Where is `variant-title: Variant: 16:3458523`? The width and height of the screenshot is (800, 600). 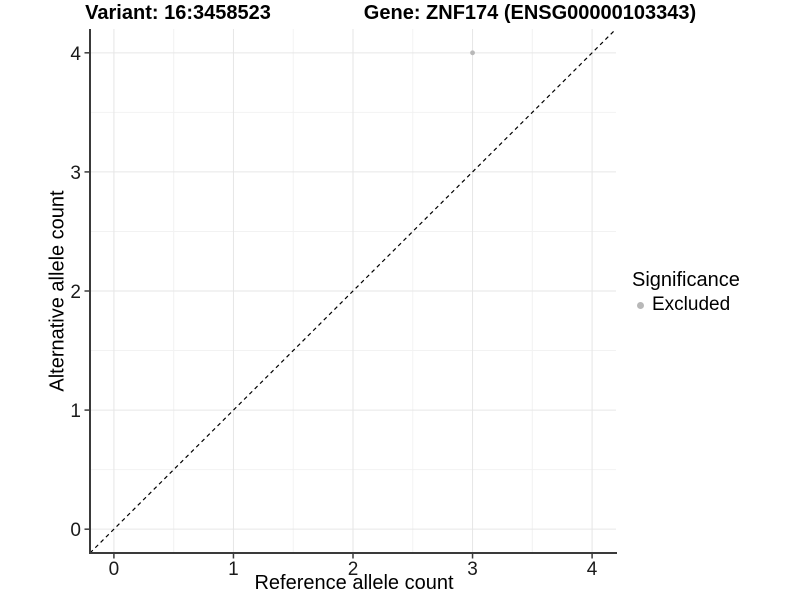
variant-title: Variant: 16:3458523 is located at coordinates (178, 13).